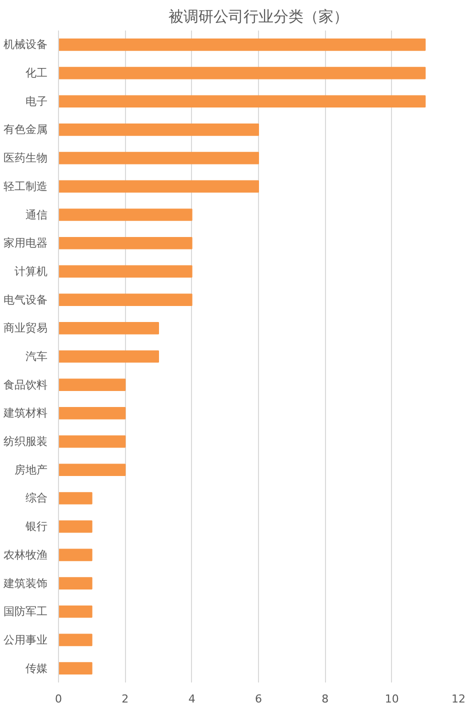 This screenshot has height=705, width=476. Describe the element at coordinates (325, 698) in the screenshot. I see `x-tick-label: 8` at that location.